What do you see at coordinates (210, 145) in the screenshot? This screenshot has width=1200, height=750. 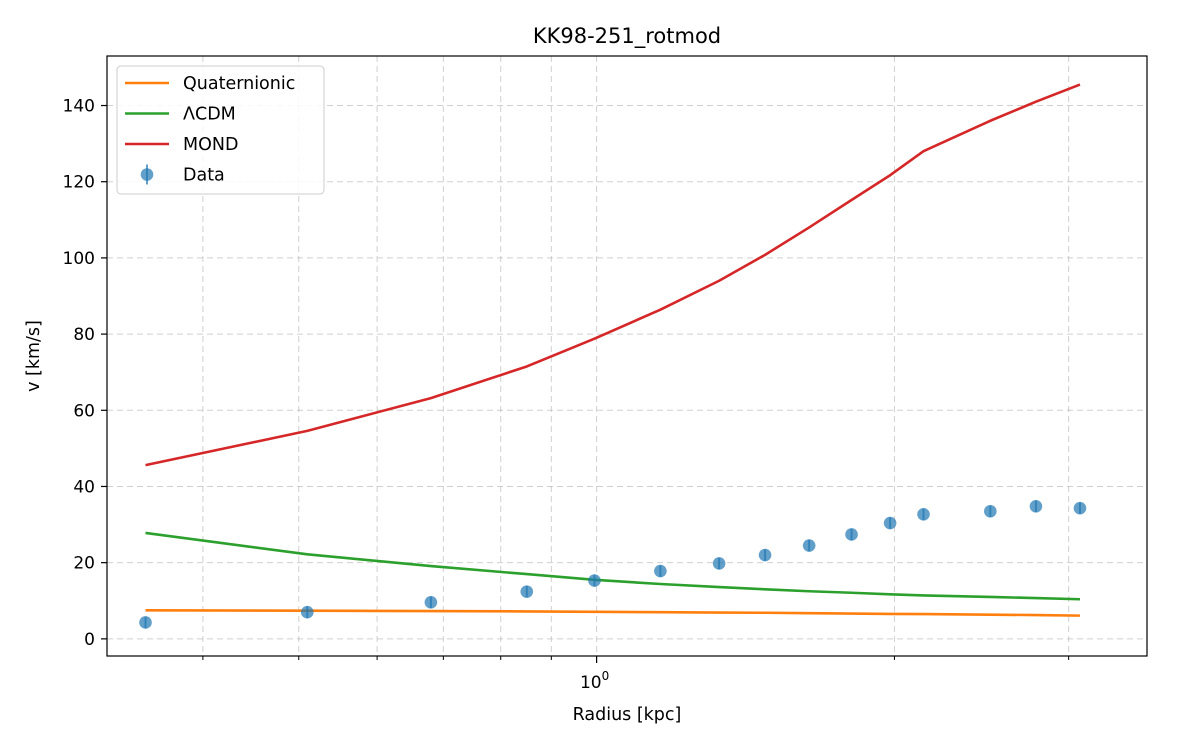 I see `legend-label: MOND` at bounding box center [210, 145].